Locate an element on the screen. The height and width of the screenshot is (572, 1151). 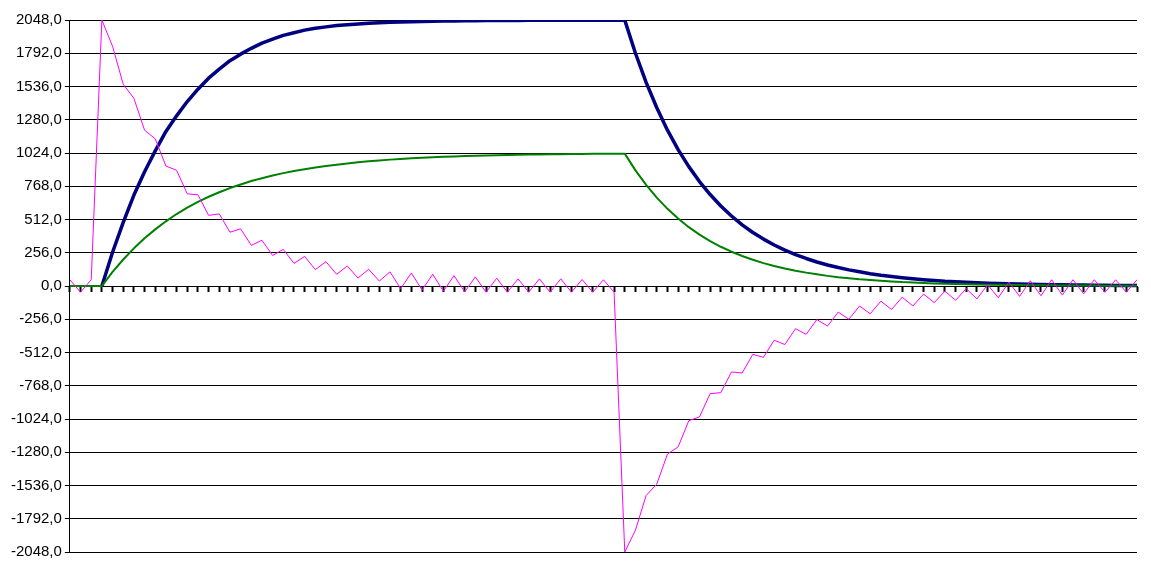
y-tick-label: -1792,0 is located at coordinates (36, 517).